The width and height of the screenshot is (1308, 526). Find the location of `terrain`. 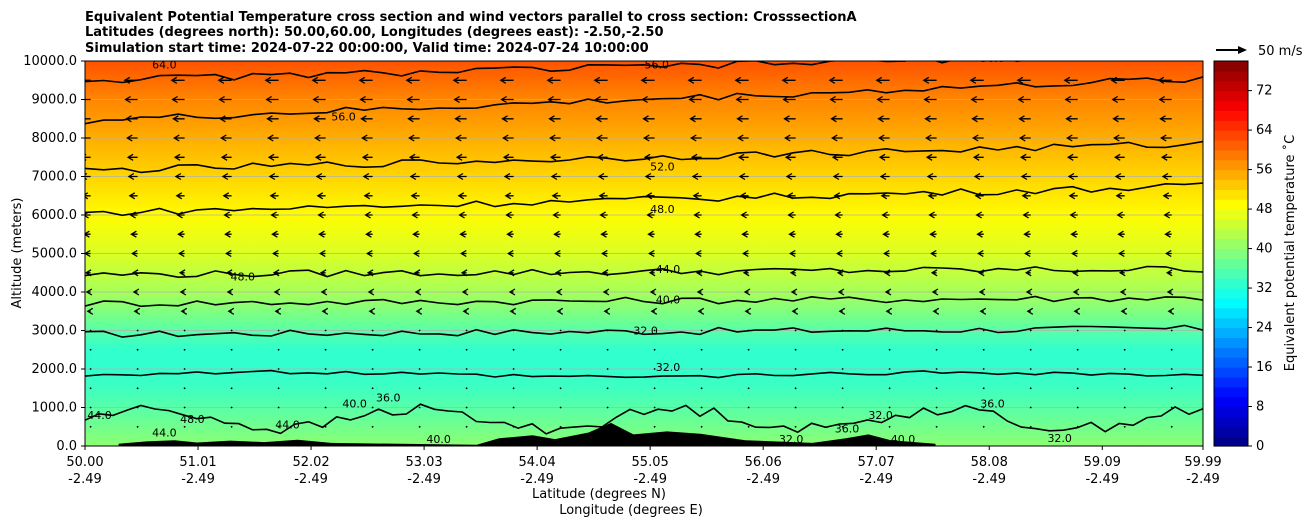

terrain is located at coordinates (527, 434).